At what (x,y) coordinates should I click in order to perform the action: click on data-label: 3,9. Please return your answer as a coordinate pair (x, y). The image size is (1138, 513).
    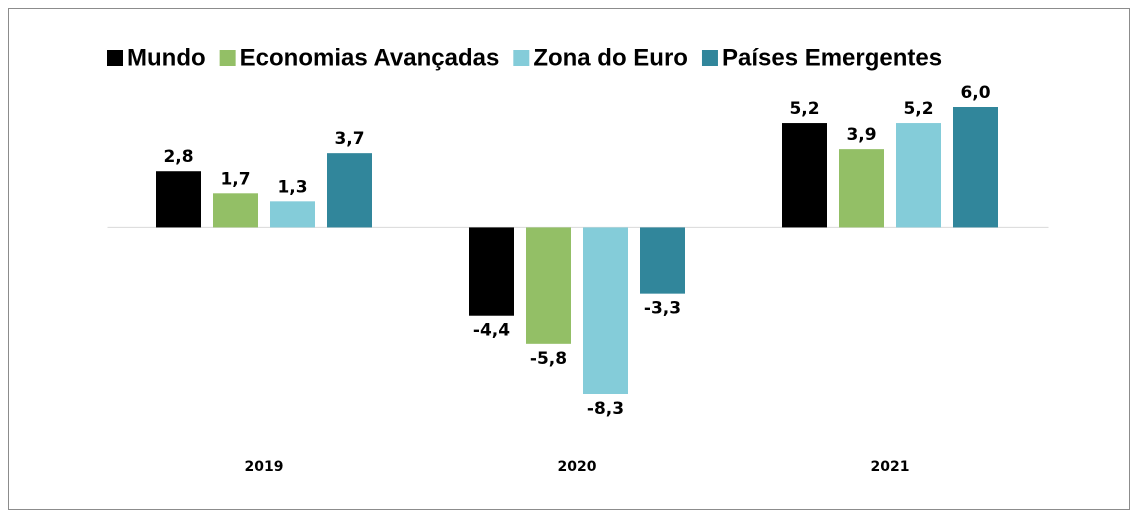
    Looking at the image, I should click on (861, 135).